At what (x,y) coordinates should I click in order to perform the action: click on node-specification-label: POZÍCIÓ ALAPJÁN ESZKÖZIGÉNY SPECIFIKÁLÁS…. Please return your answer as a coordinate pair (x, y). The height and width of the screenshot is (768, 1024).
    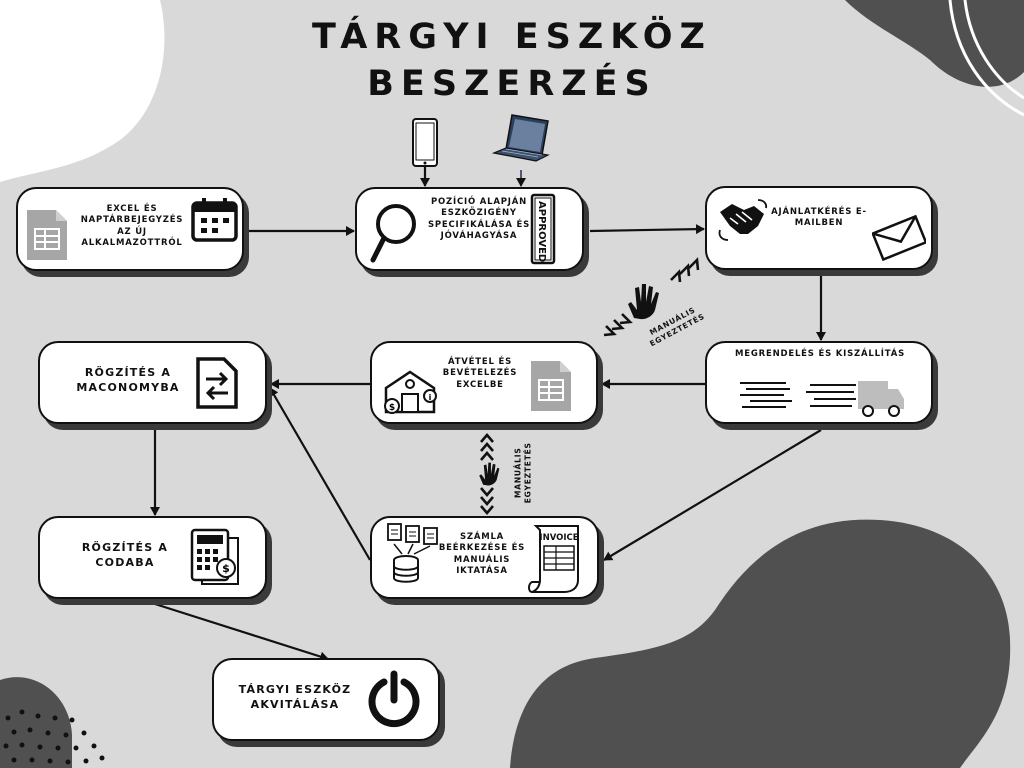
    Looking at the image, I should click on (479, 219).